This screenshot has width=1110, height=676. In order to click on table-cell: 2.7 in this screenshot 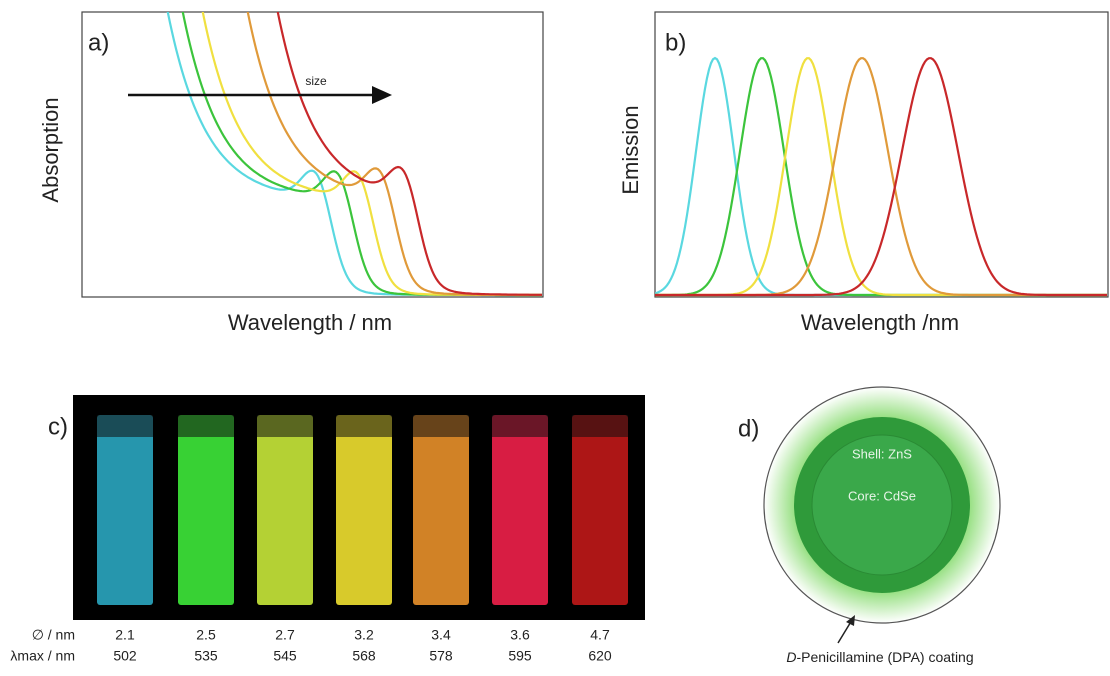, I will do `click(285, 635)`.